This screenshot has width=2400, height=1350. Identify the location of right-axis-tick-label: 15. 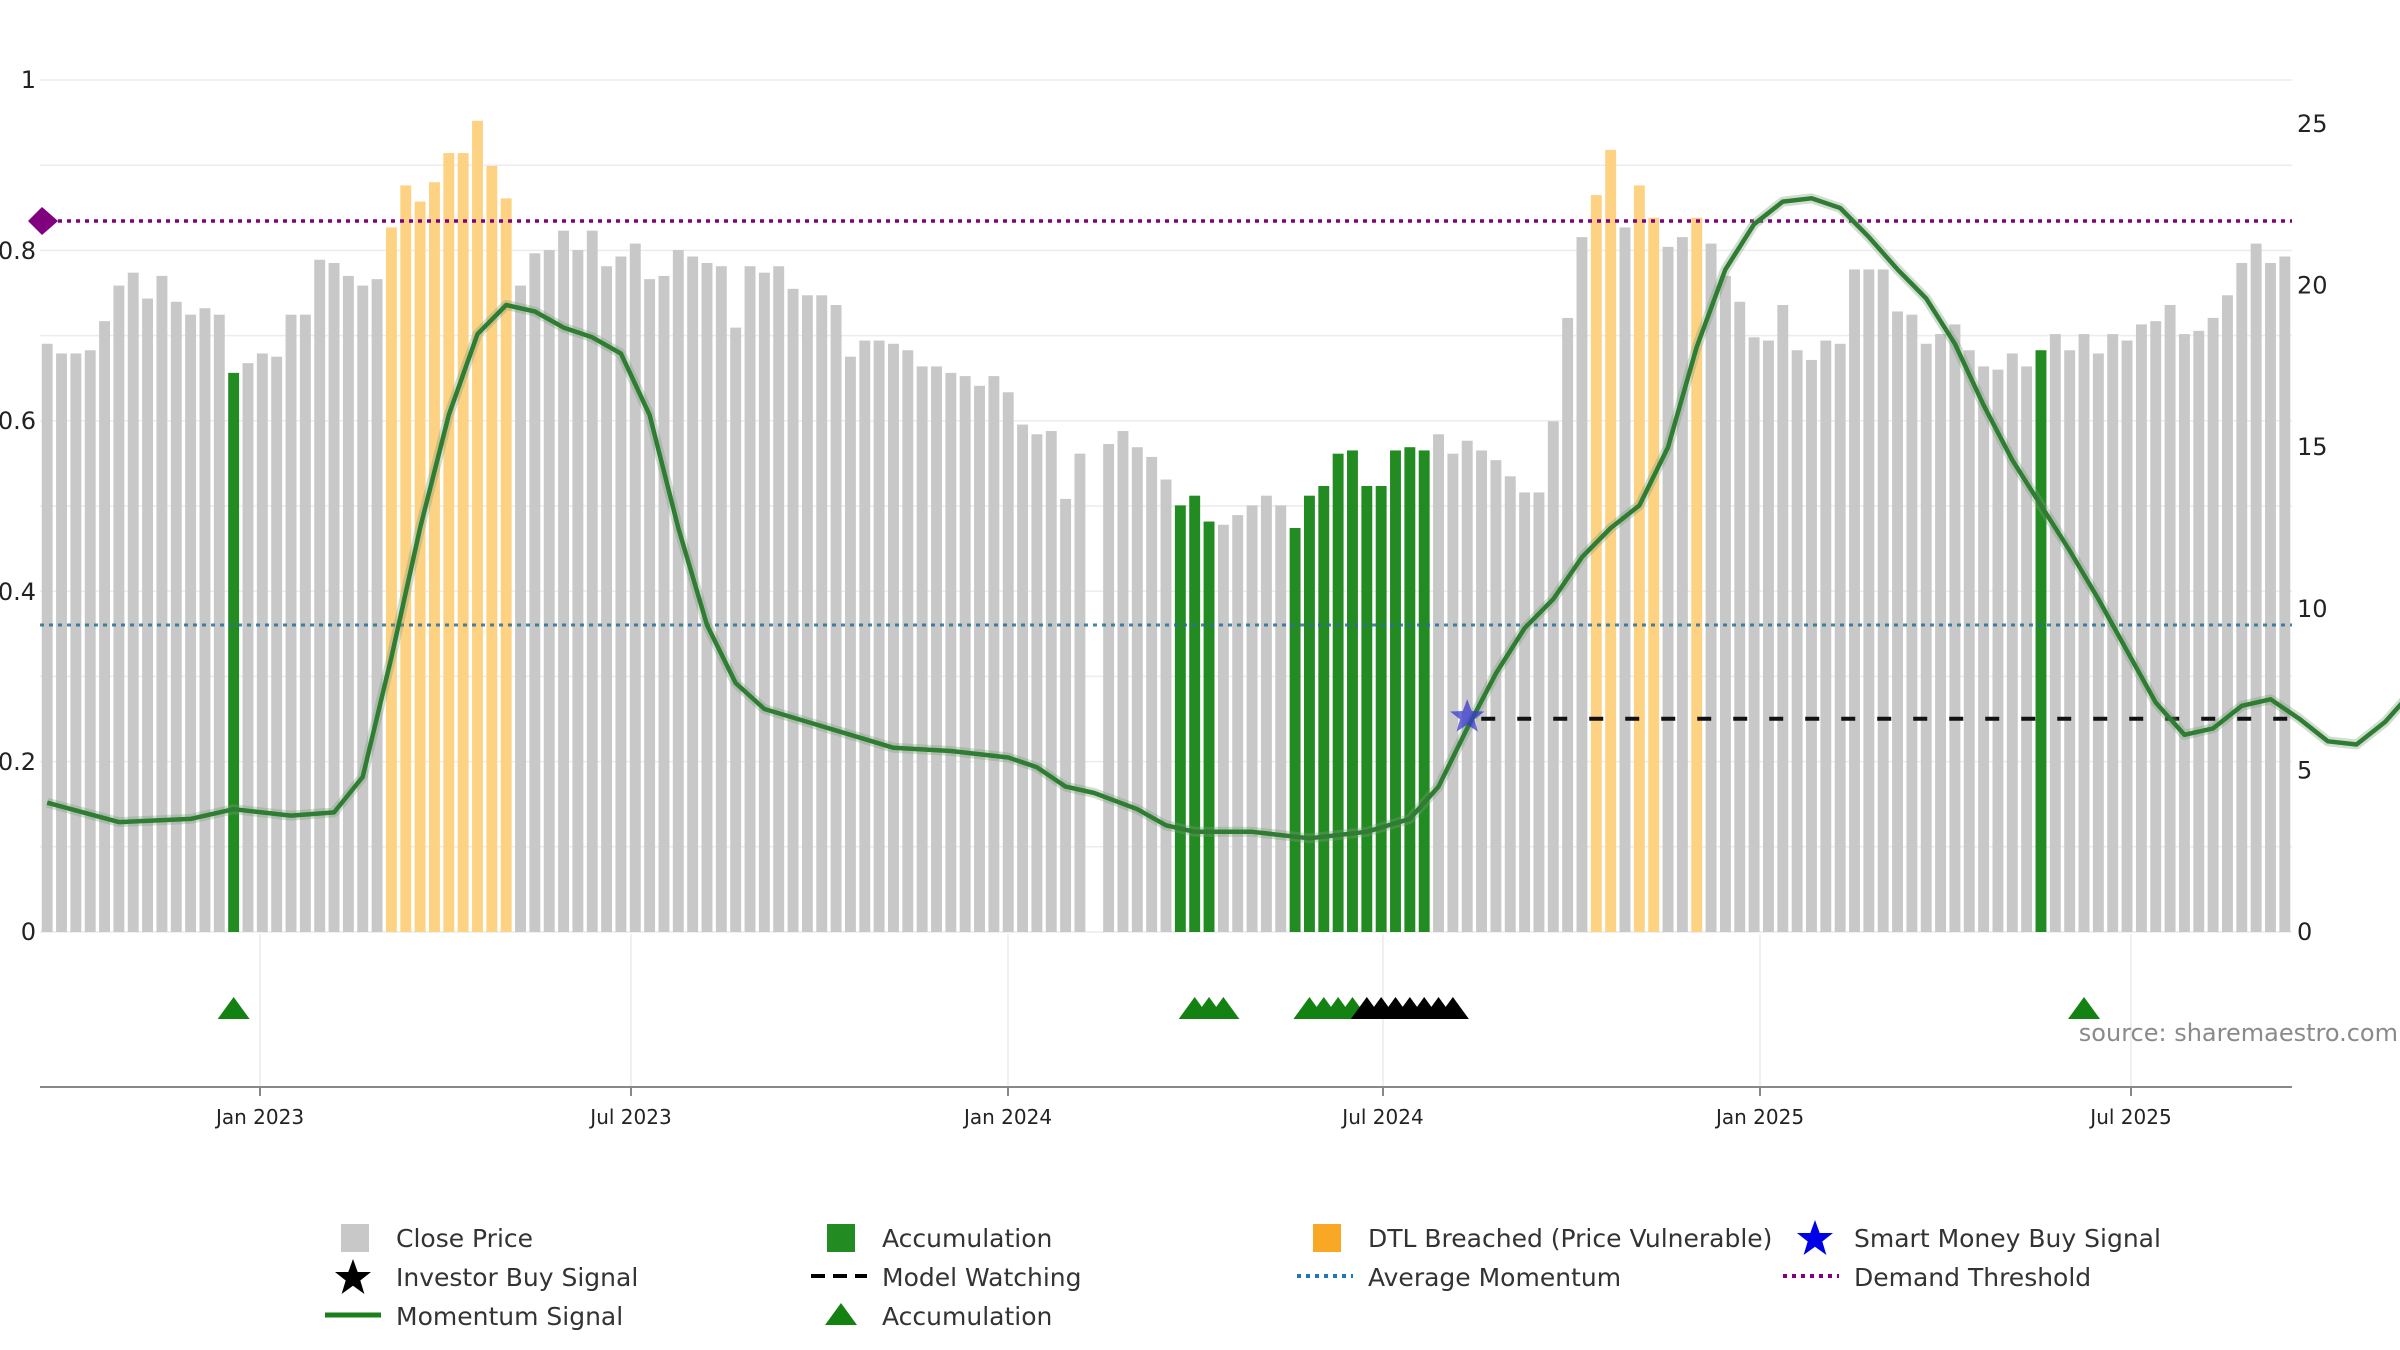
(2312, 447).